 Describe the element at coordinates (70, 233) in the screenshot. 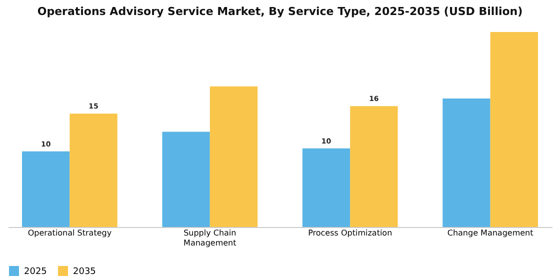

I see `x-tick-label: Operational Strategy` at that location.